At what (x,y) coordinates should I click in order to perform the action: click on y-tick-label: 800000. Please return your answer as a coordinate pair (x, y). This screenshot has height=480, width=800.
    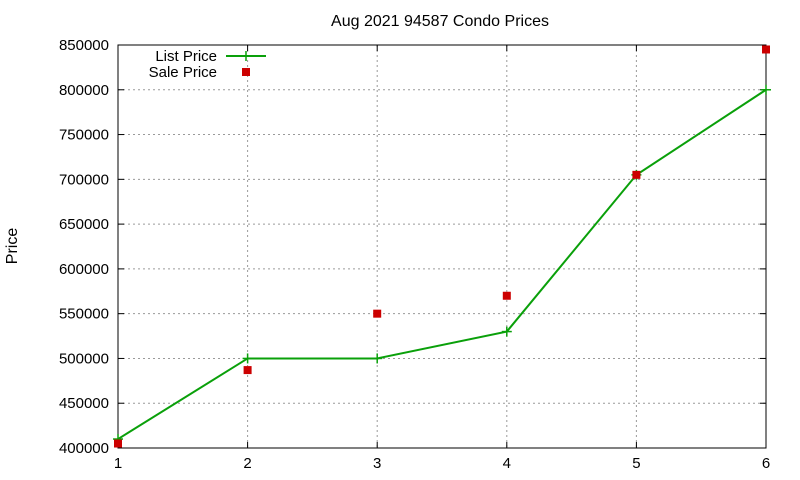
    Looking at the image, I should click on (84, 90).